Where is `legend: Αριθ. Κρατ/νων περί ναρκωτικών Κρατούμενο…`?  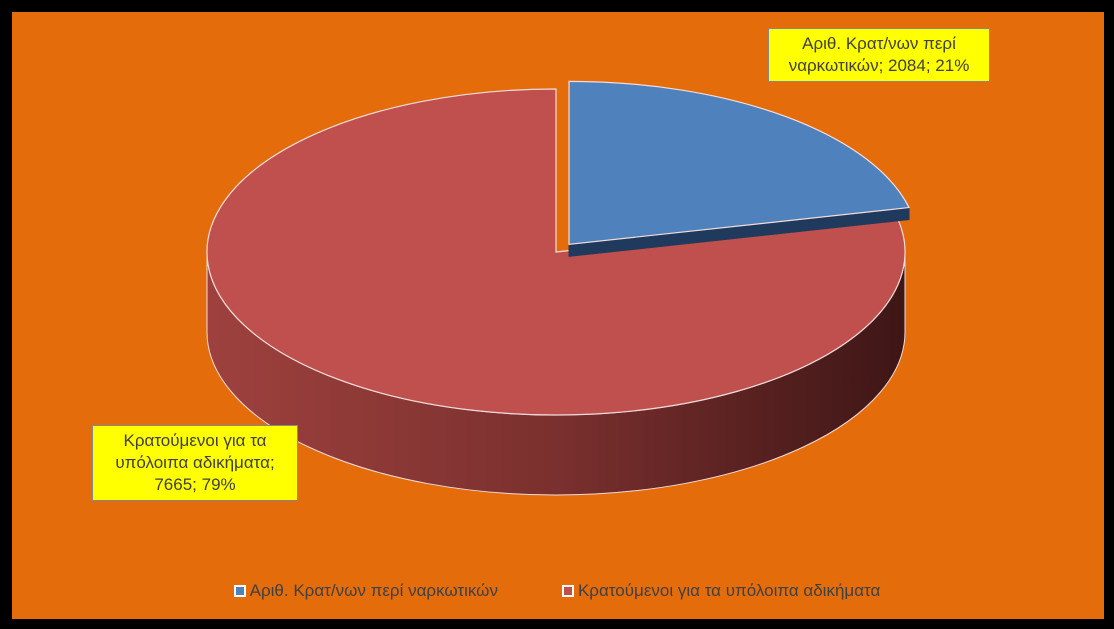 legend: Αριθ. Κρατ/νων περί ναρκωτικών Κρατούμενο… is located at coordinates (557, 591).